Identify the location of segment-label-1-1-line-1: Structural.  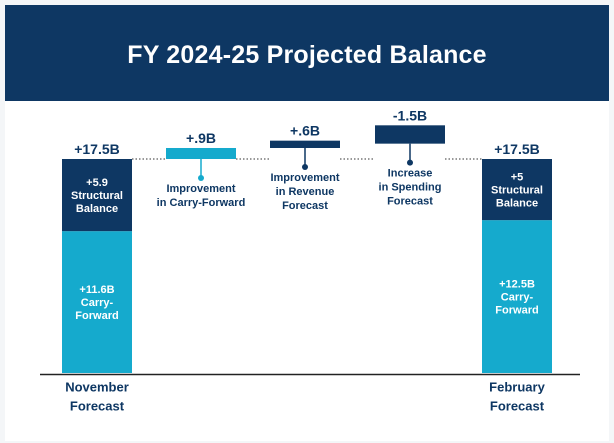
(517, 191).